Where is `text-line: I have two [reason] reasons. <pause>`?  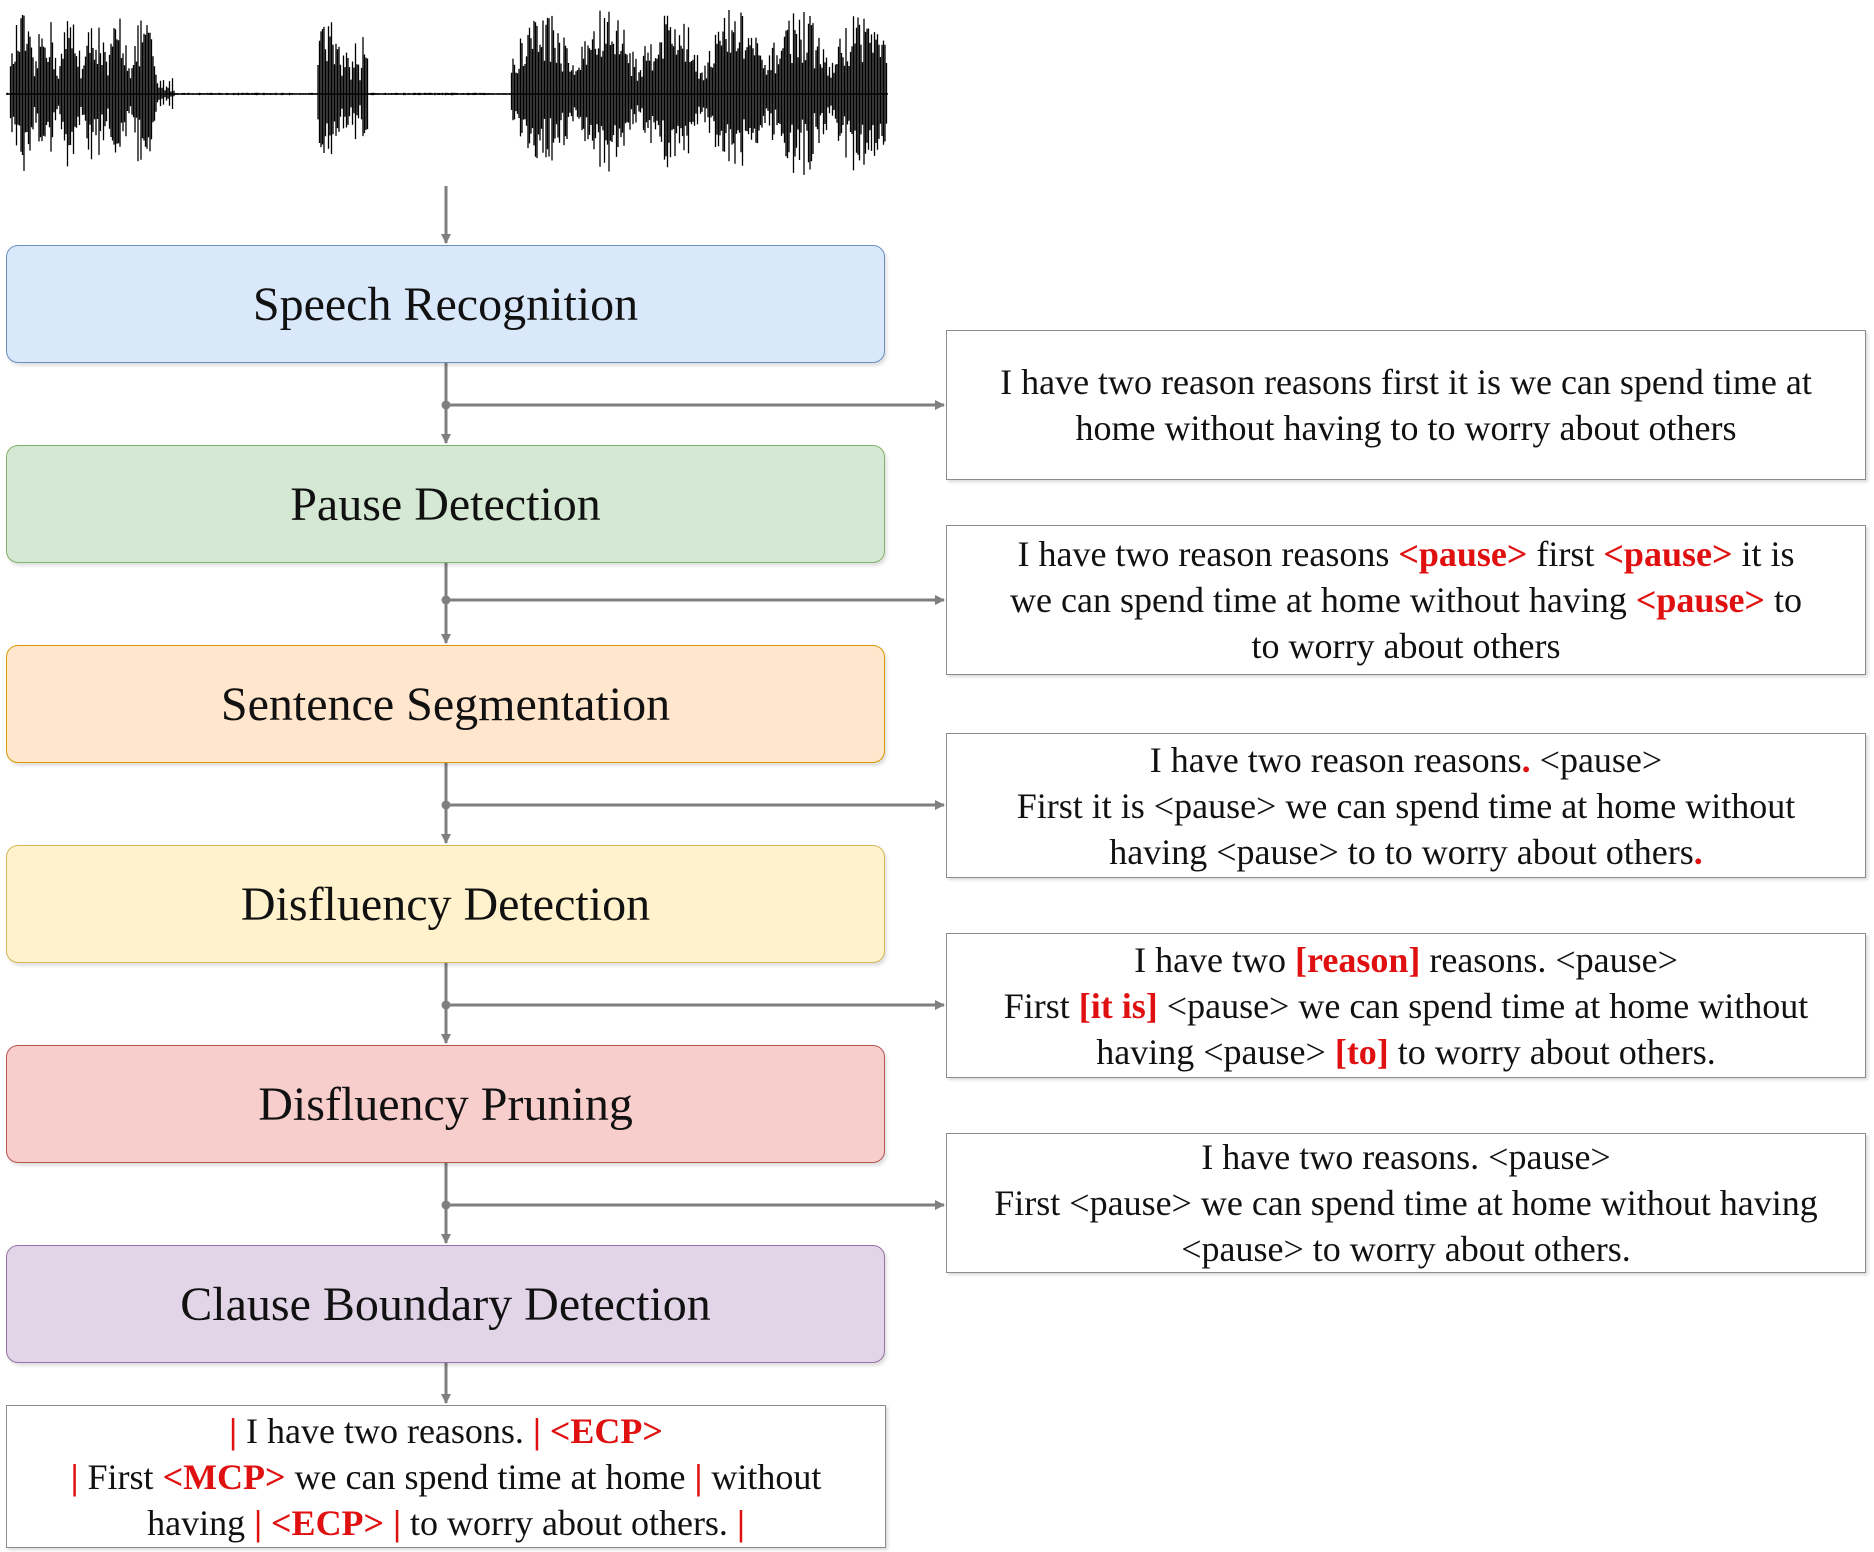 text-line: I have two [reason] reasons. <pause> is located at coordinates (1406, 960).